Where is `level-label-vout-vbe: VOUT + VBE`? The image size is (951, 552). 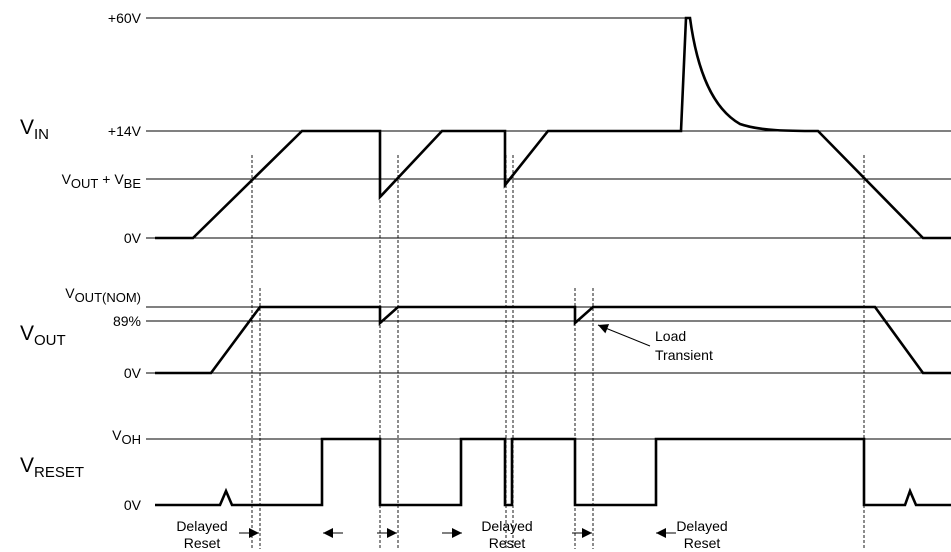
level-label-vout-vbe: VOUT + VBE is located at coordinates (102, 181).